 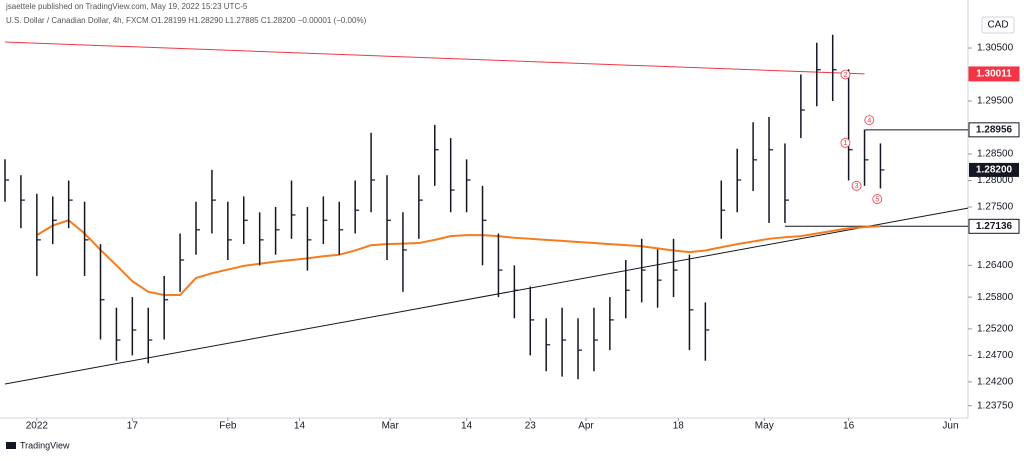 I want to click on y-tick-label: 1.24700, so click(x=995, y=355).